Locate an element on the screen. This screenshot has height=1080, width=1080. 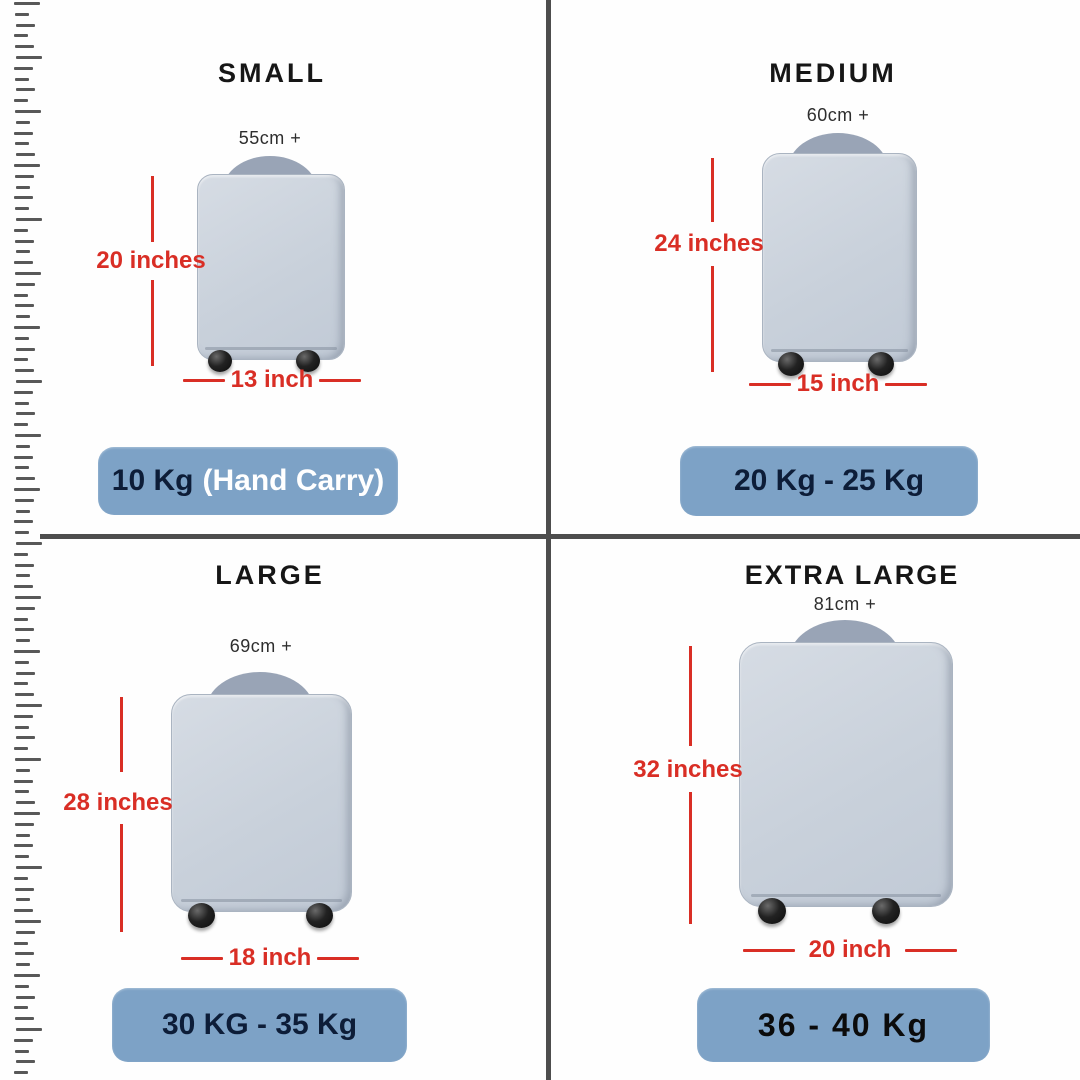
width-inches-label: 18 inch is located at coordinates (270, 957).